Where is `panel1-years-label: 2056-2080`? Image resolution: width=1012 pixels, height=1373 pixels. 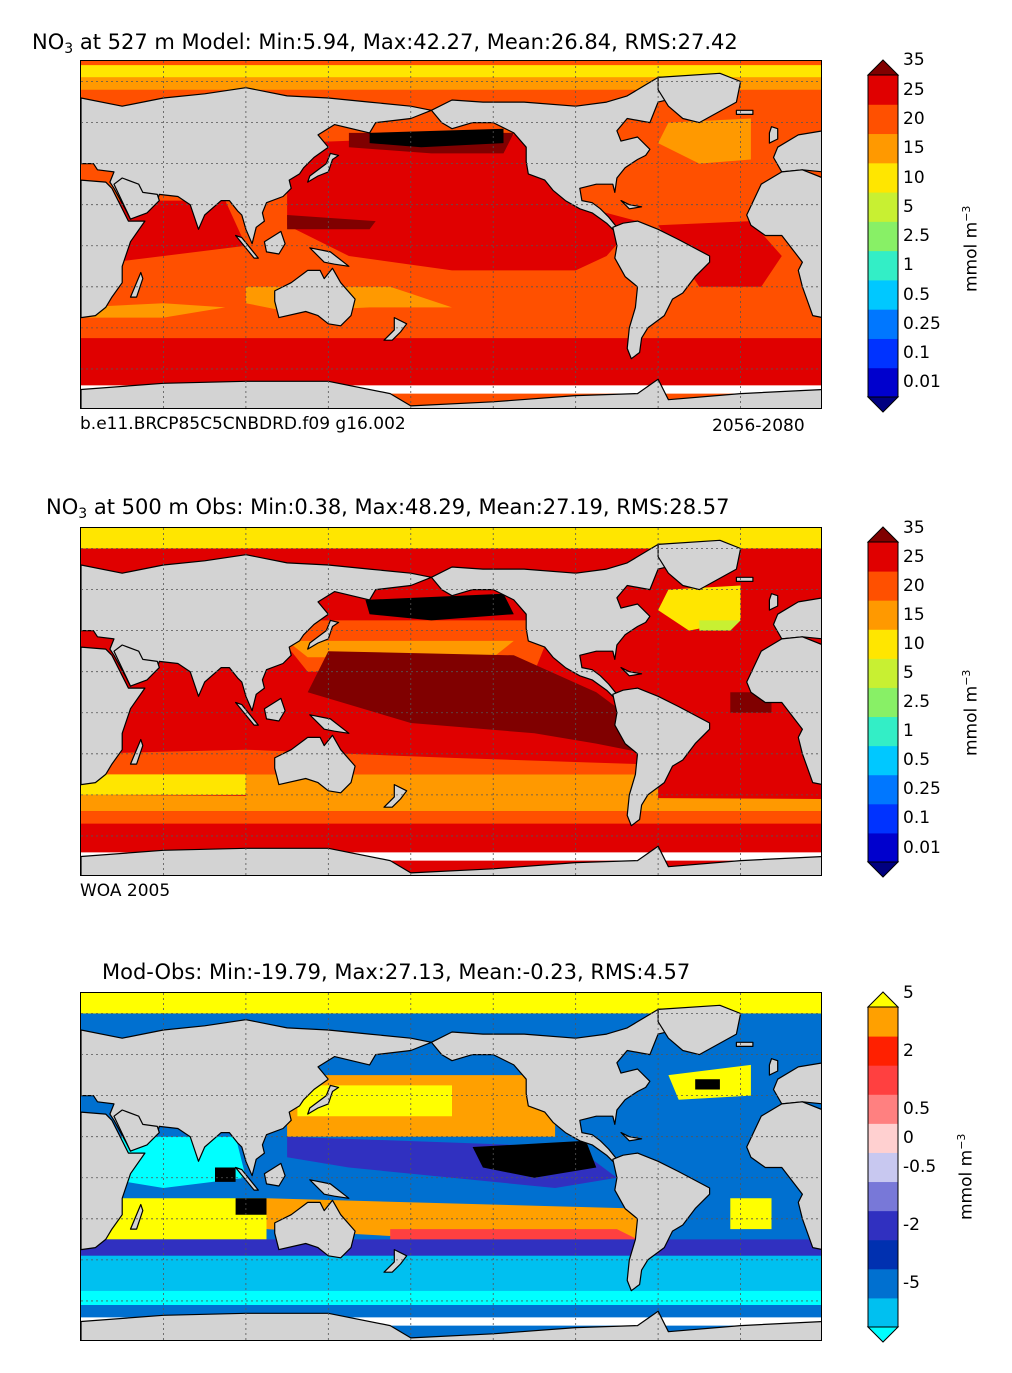
panel1-years-label: 2056-2080 is located at coordinates (758, 426).